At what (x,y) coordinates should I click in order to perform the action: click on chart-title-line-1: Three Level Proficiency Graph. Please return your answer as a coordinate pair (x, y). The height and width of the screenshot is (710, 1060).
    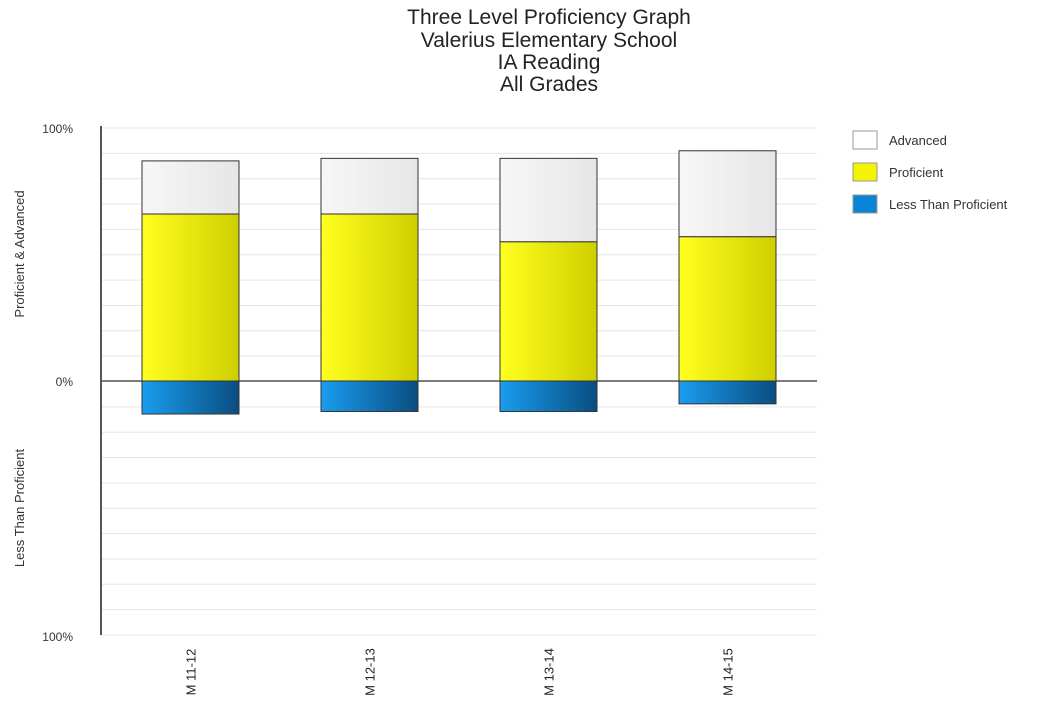
    Looking at the image, I should click on (549, 17).